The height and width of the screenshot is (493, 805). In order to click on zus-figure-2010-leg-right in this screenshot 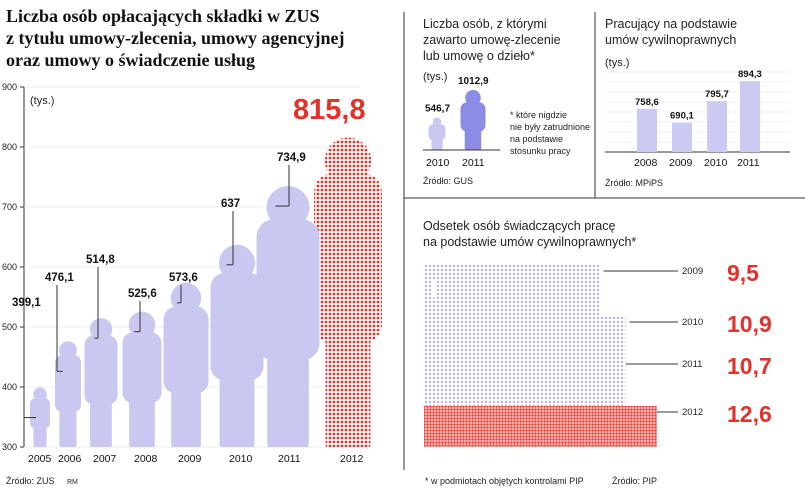, I will do `click(244, 403)`.